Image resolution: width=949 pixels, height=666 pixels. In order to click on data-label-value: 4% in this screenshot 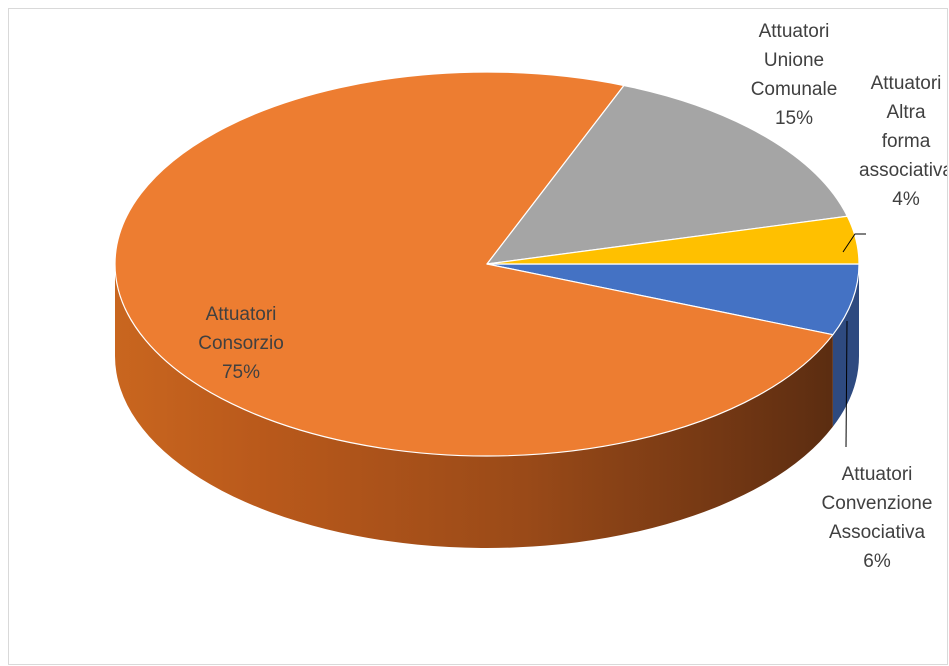, I will do `click(906, 199)`.